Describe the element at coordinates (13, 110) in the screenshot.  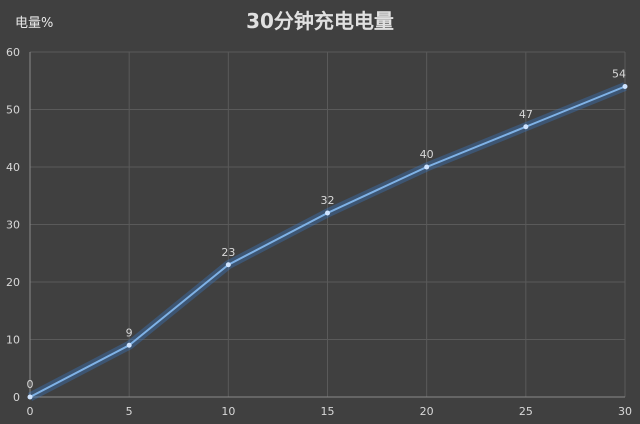
I see `y-tick-label: 50` at that location.